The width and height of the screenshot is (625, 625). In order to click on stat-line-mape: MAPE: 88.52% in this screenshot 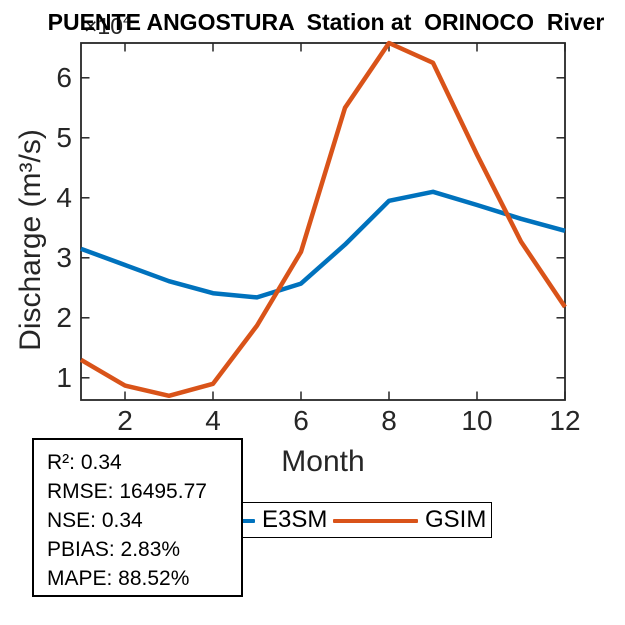, I will do `click(118, 578)`.